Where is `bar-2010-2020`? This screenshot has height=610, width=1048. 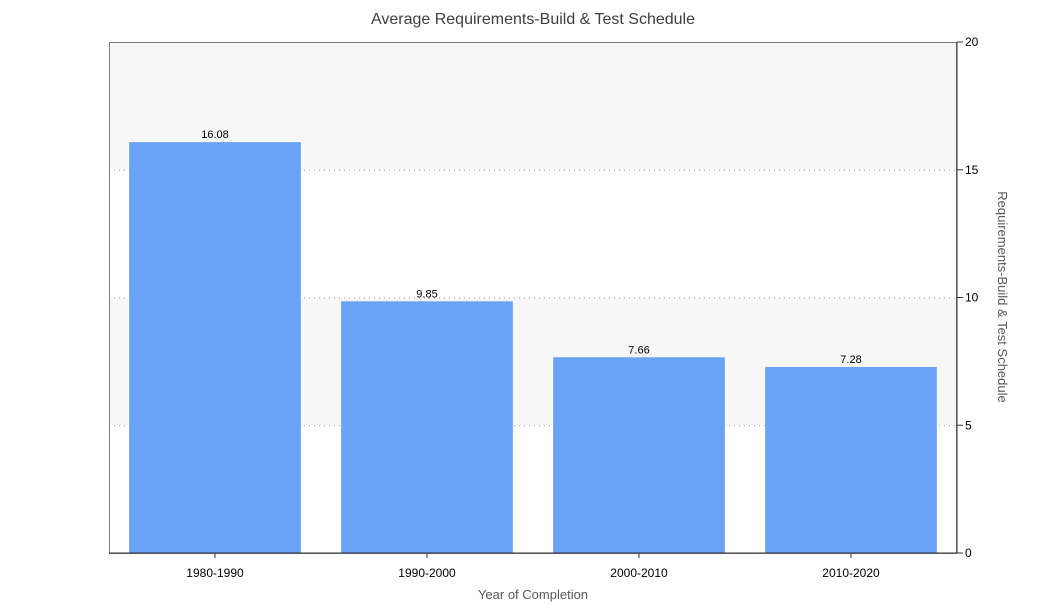 bar-2010-2020 is located at coordinates (851, 459).